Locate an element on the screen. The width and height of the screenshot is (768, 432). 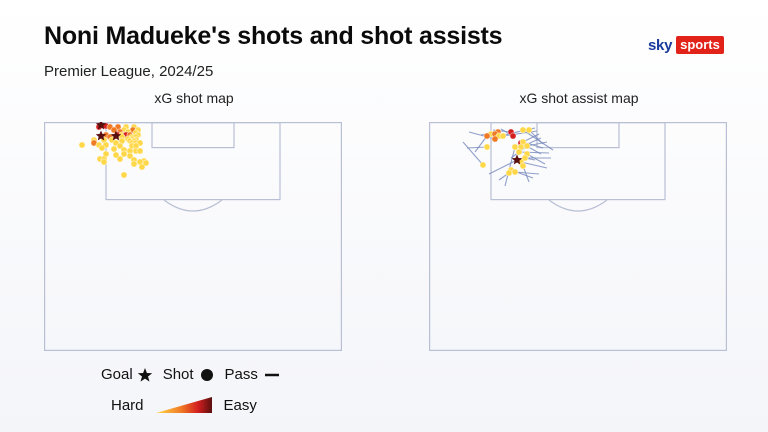
sky-sports-logo: sky sports is located at coordinates (686, 45).